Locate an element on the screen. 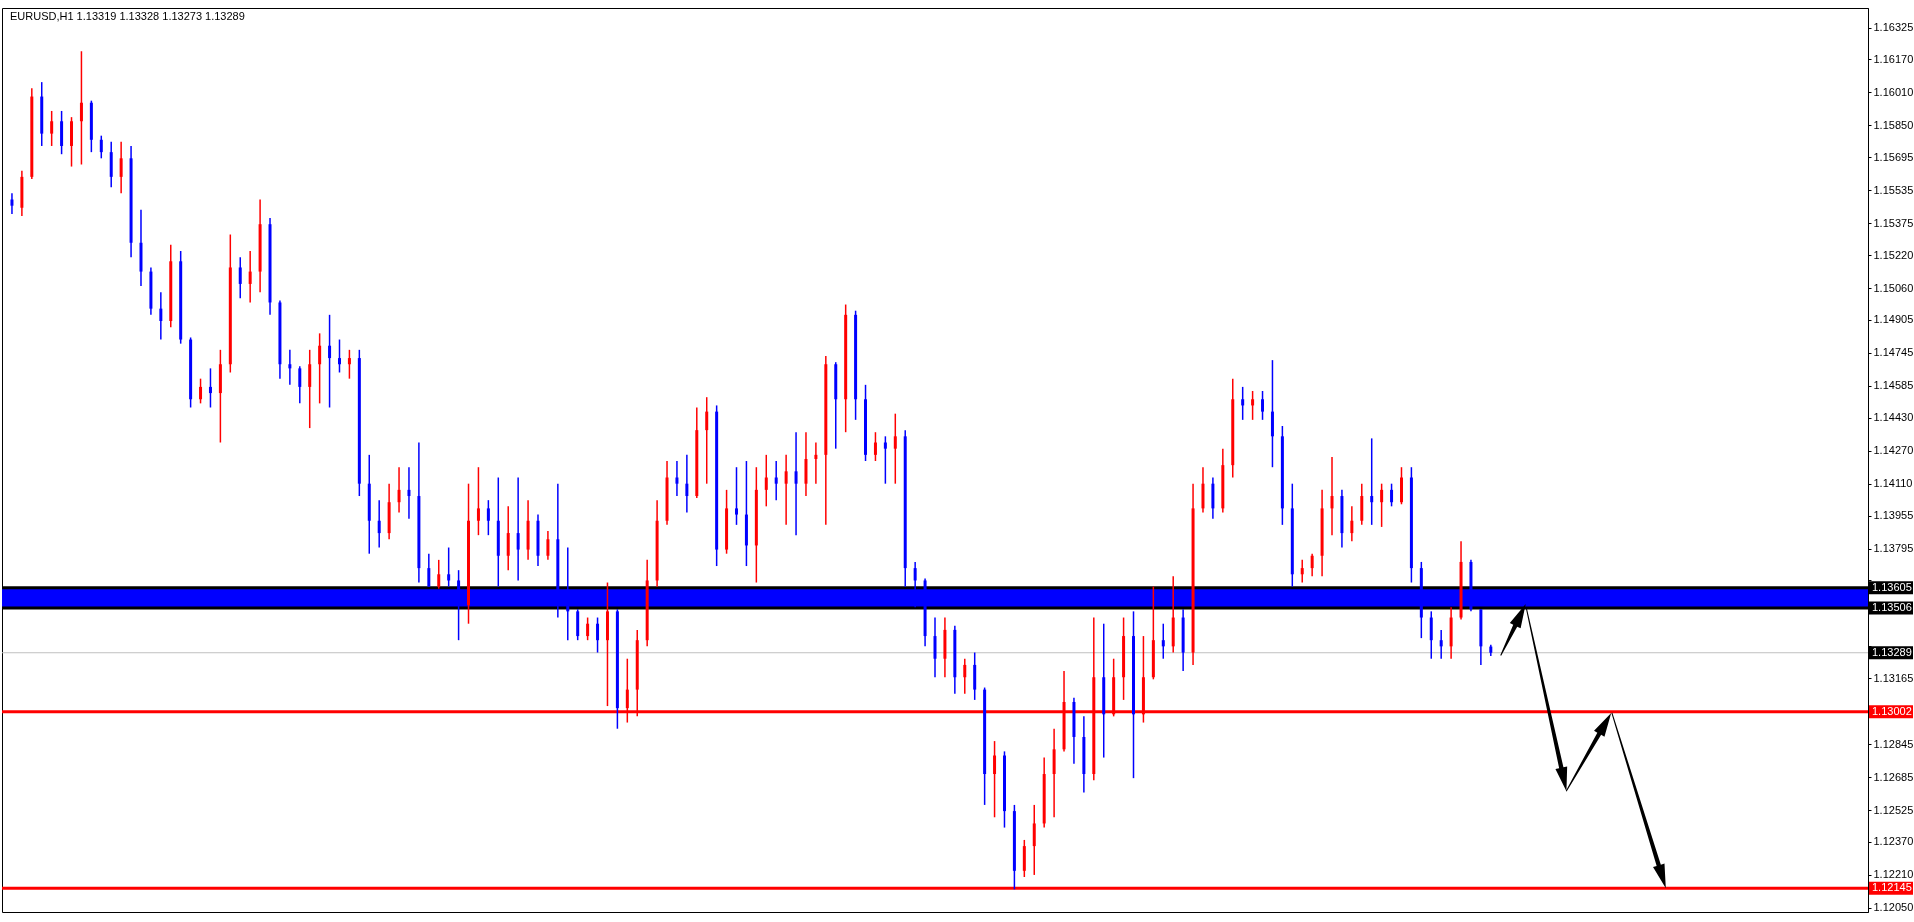 The height and width of the screenshot is (922, 1914). y-tick-label: 1.14905 is located at coordinates (1893, 319).